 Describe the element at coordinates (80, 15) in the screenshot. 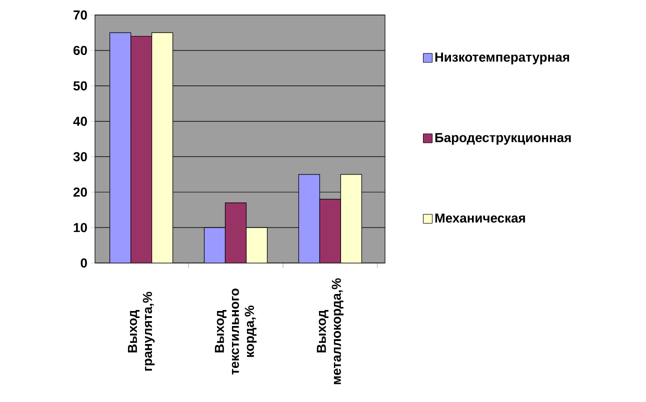

I see `y-tick-label: 70` at that location.